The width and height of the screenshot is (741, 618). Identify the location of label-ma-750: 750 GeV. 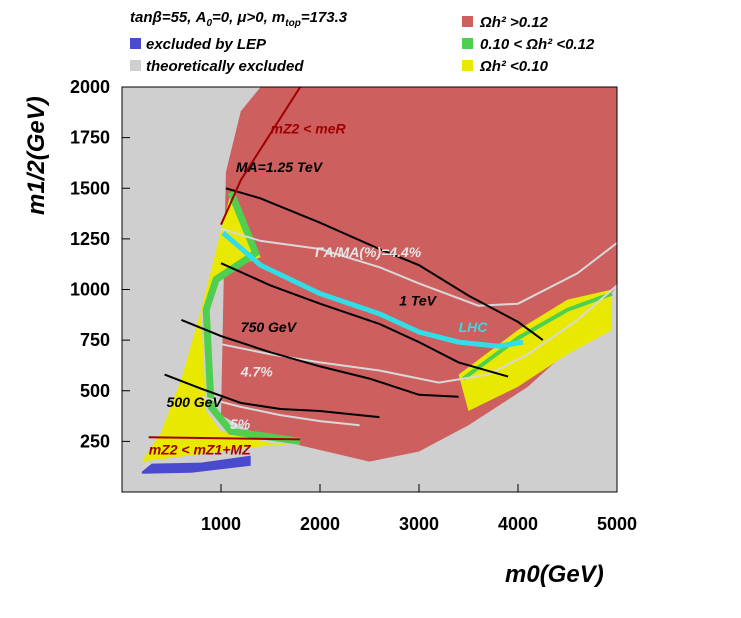
(269, 327).